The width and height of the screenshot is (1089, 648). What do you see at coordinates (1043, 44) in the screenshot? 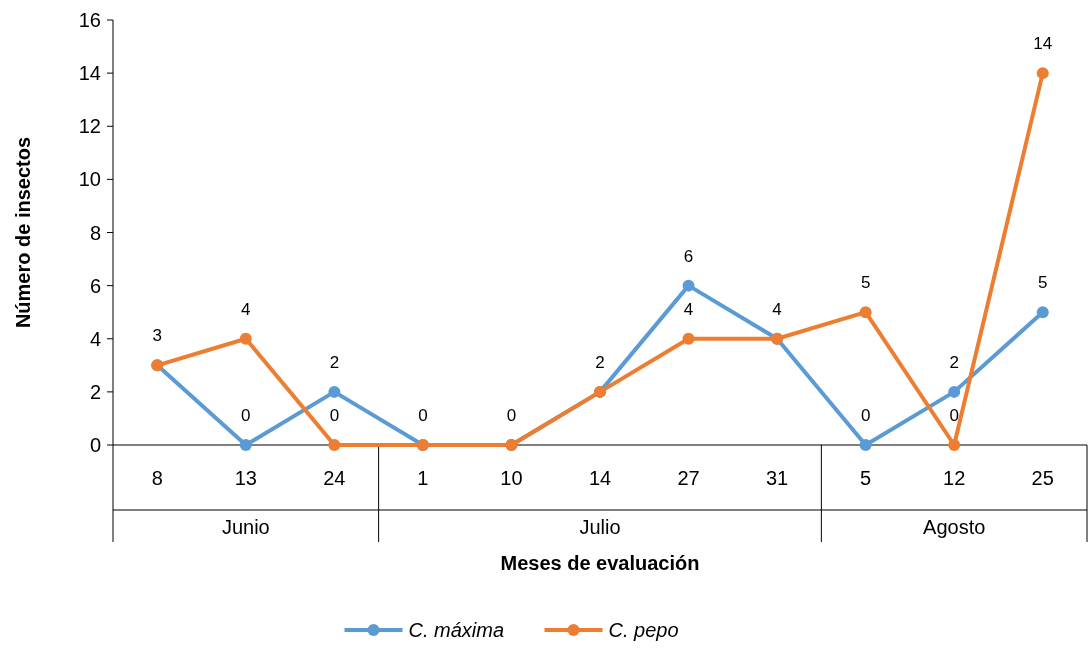
I see `data-label: 14` at bounding box center [1043, 44].